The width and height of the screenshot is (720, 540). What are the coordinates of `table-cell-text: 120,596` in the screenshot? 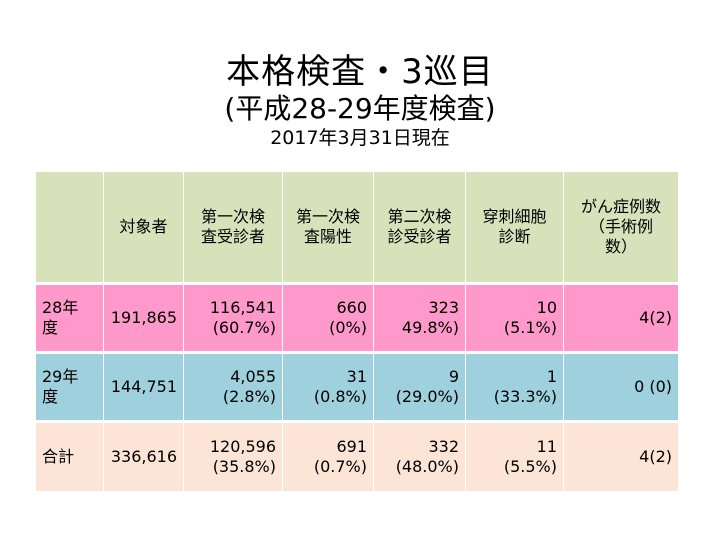 It's located at (242, 446).